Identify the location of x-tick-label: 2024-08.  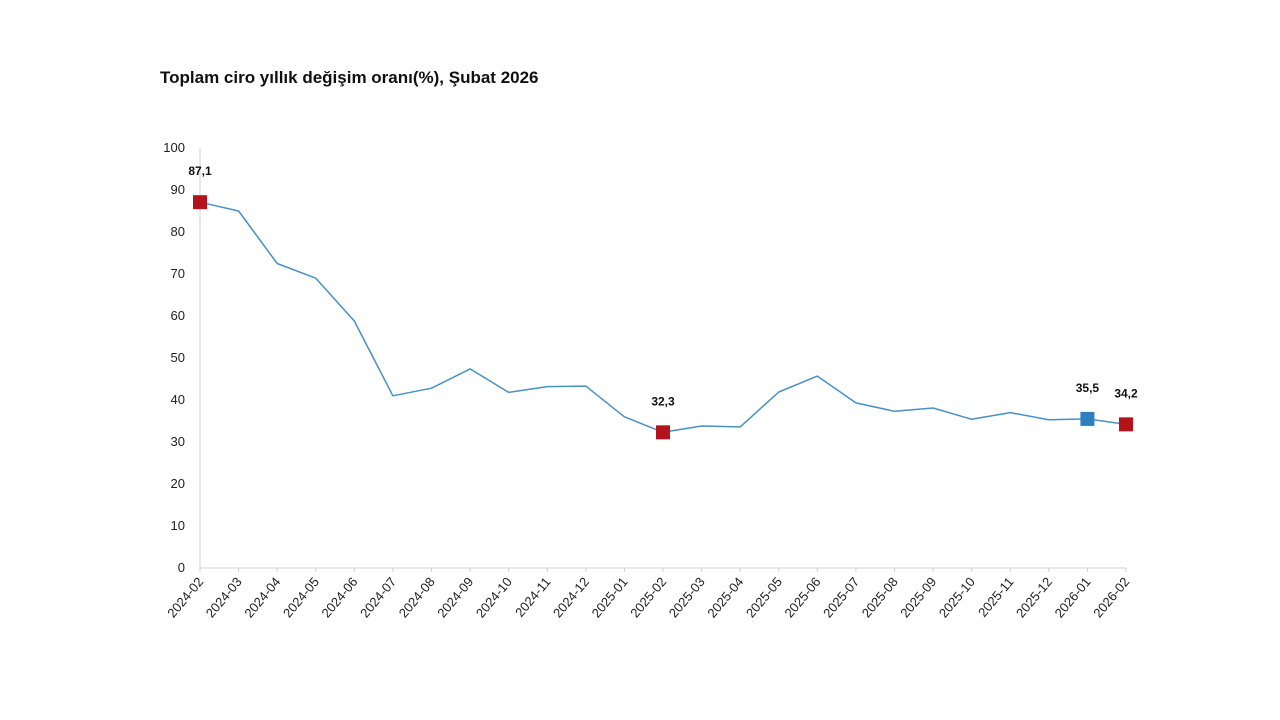
(417, 597).